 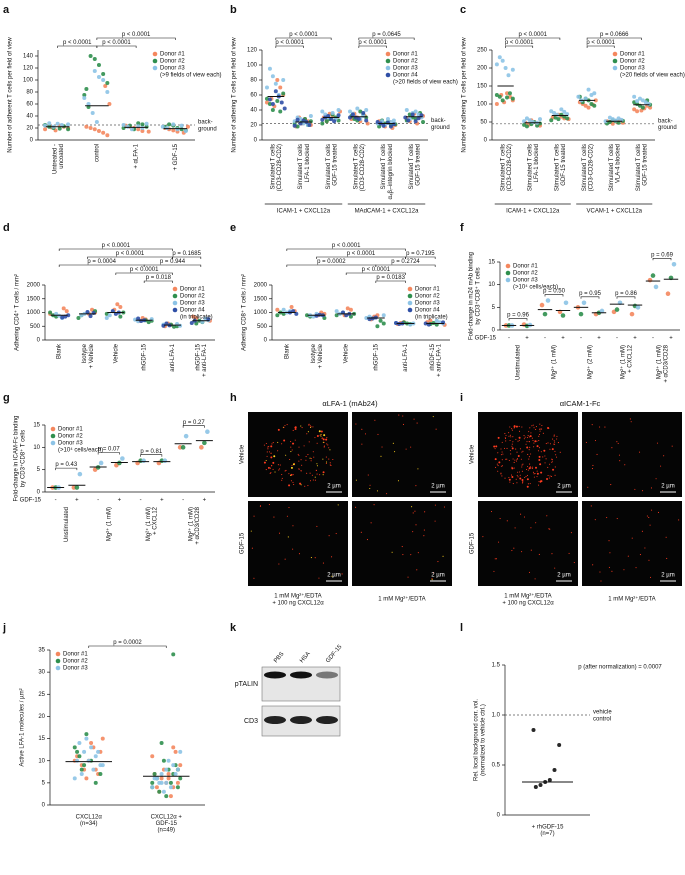 What do you see at coordinates (66, 465) in the screenshot?
I see `p-value: p = 0.43` at bounding box center [66, 465].